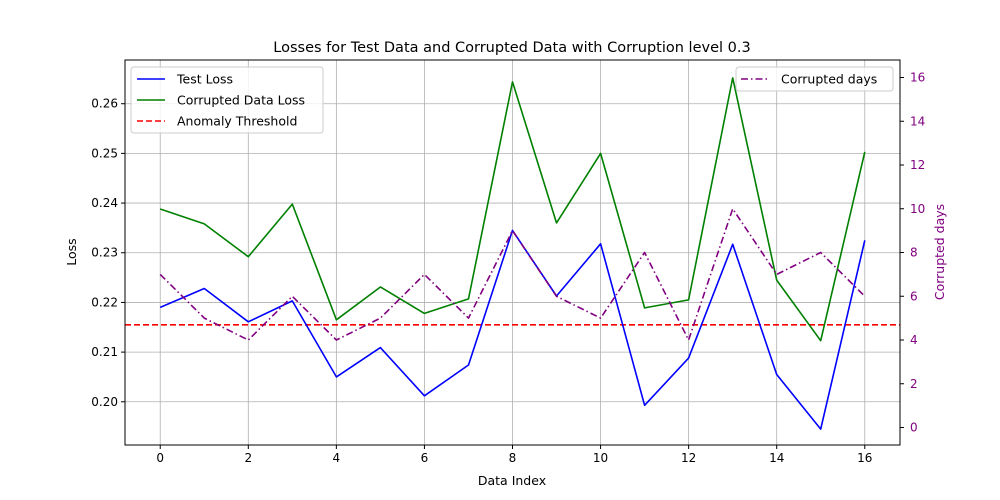 This screenshot has width=1000, height=500. Describe the element at coordinates (512, 480) in the screenshot. I see `x-axis-label: Data Index` at that location.